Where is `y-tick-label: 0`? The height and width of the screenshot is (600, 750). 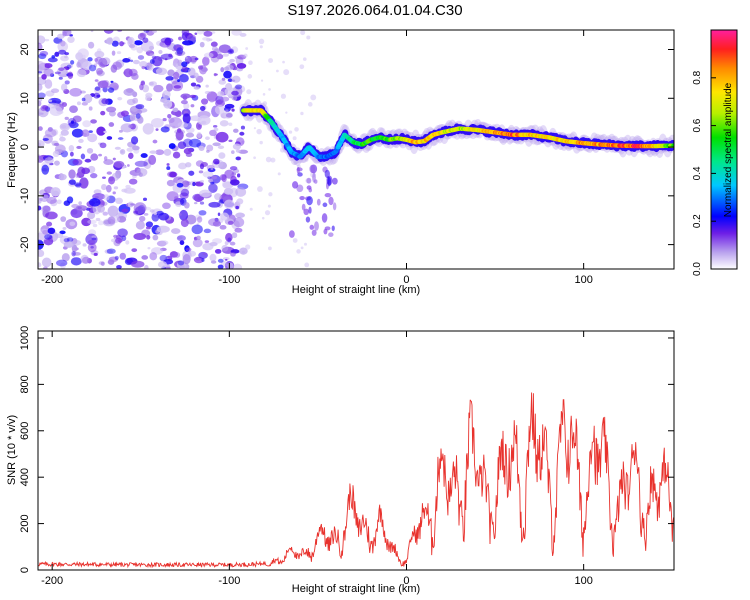
y-tick-label: 0 is located at coordinates (25, 147).